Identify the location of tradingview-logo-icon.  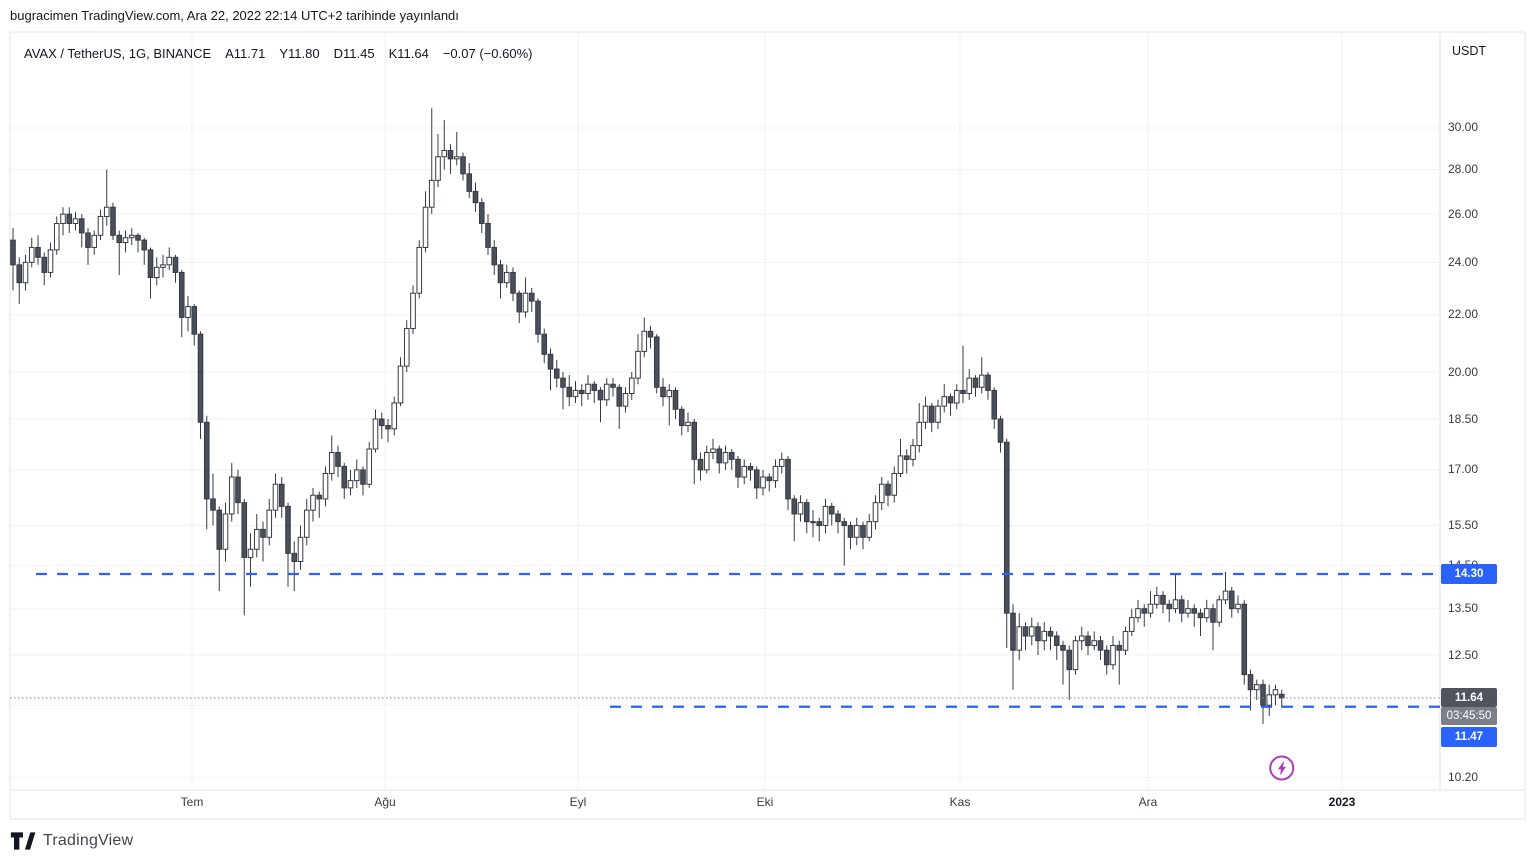
(23, 841).